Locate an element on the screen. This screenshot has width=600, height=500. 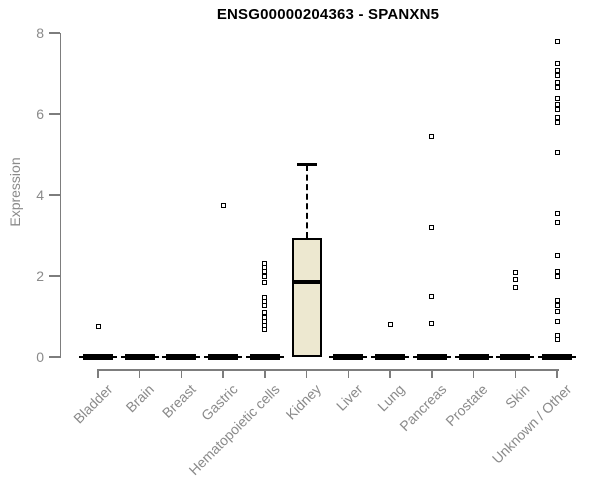
y-tick-label: 8 is located at coordinates (40, 33).